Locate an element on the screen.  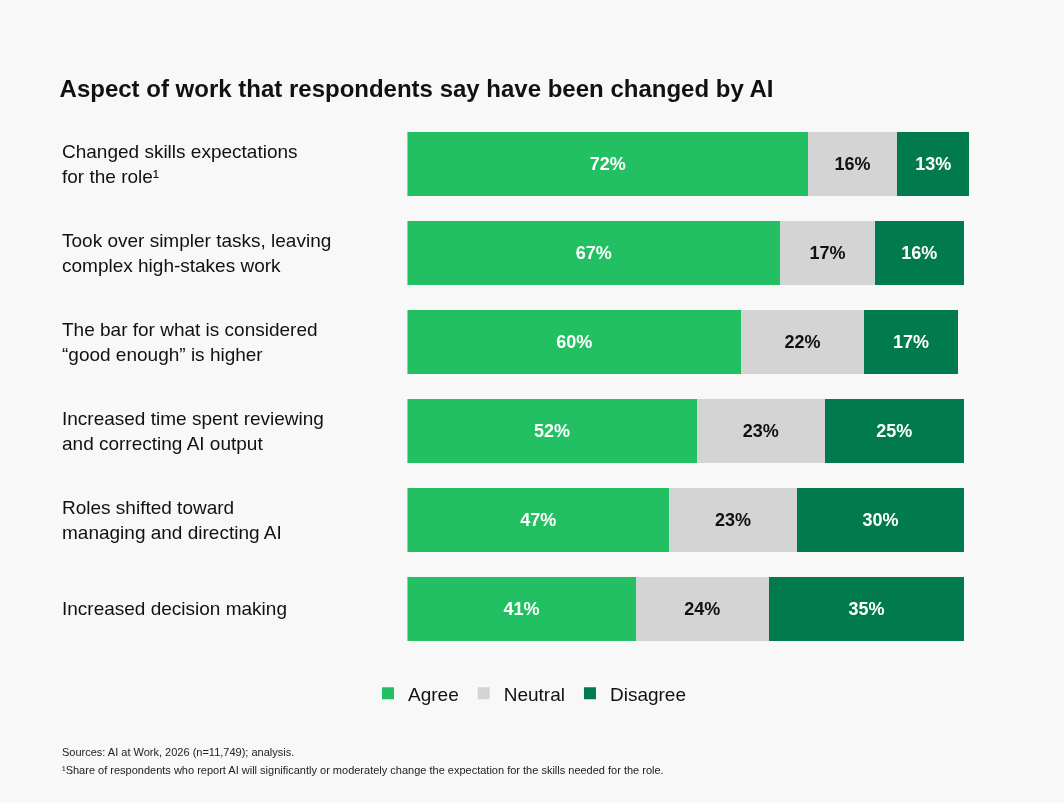
data-label: 52% is located at coordinates (552, 430).